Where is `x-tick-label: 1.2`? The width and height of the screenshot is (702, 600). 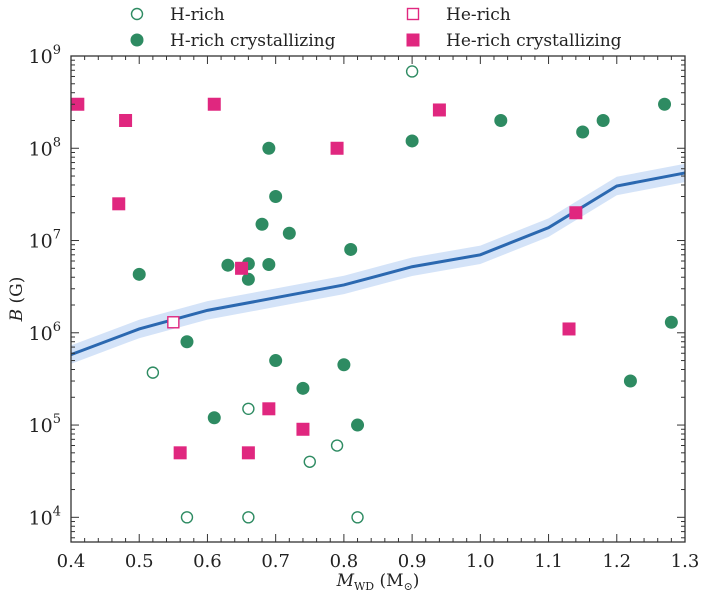 x-tick-label: 1.2 is located at coordinates (616, 561).